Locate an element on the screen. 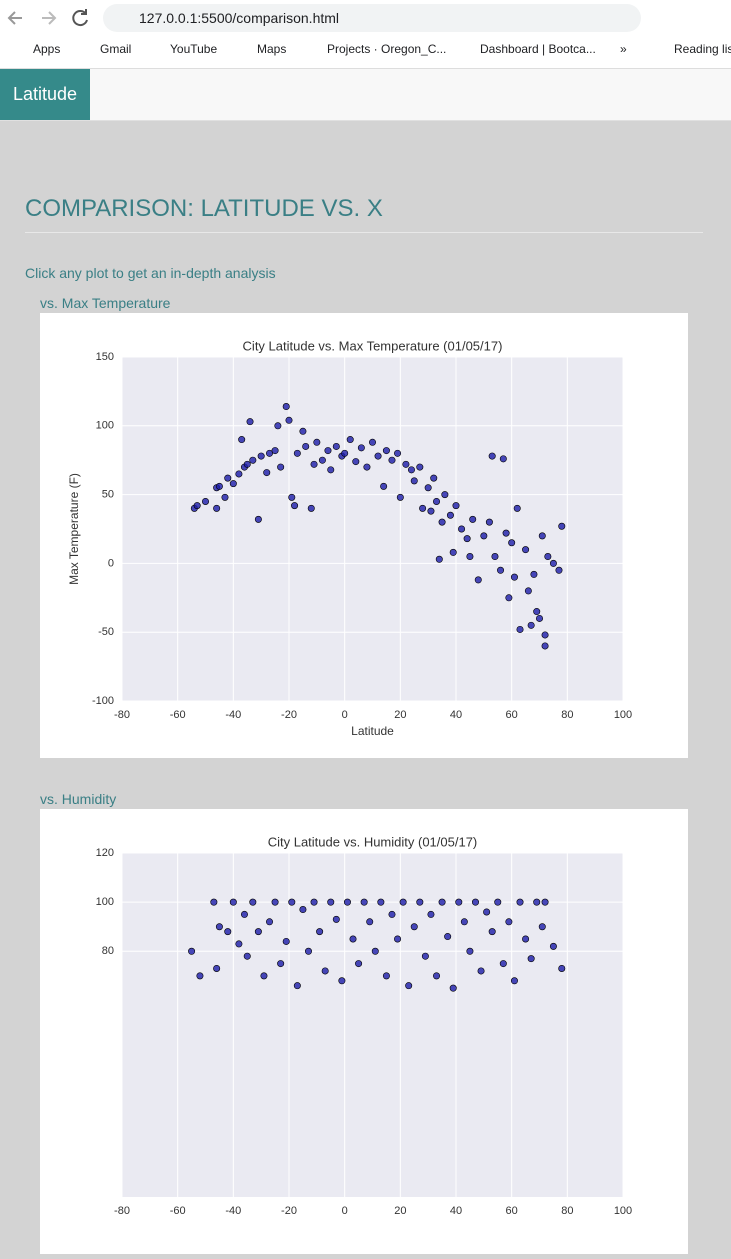 This screenshot has height=1259, width=731. x-tick-label: 0 is located at coordinates (345, 715).